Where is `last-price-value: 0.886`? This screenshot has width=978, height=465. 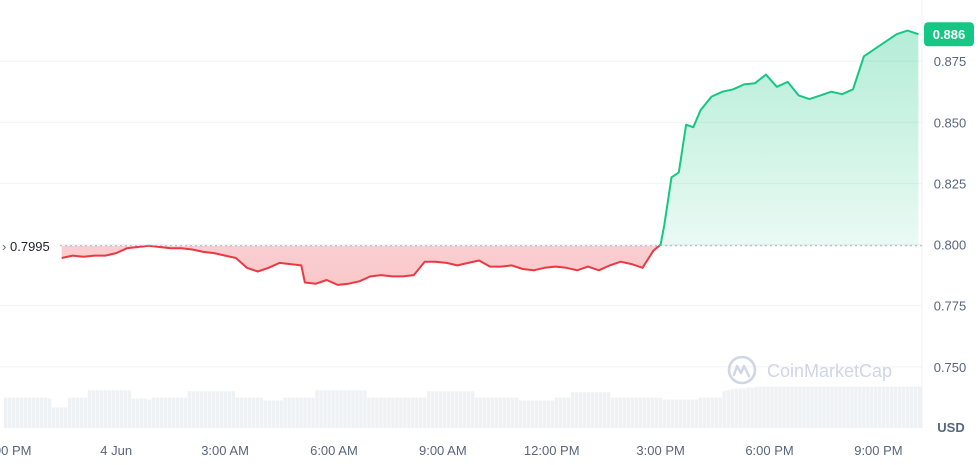 last-price-value: 0.886 is located at coordinates (949, 34).